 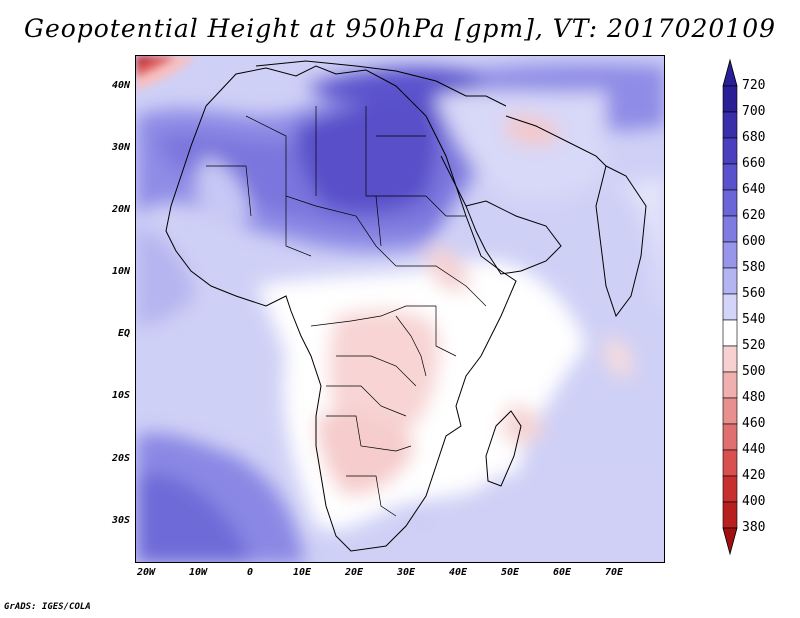 What do you see at coordinates (354, 572) in the screenshot?
I see `lon-label-20e: 20E` at bounding box center [354, 572].